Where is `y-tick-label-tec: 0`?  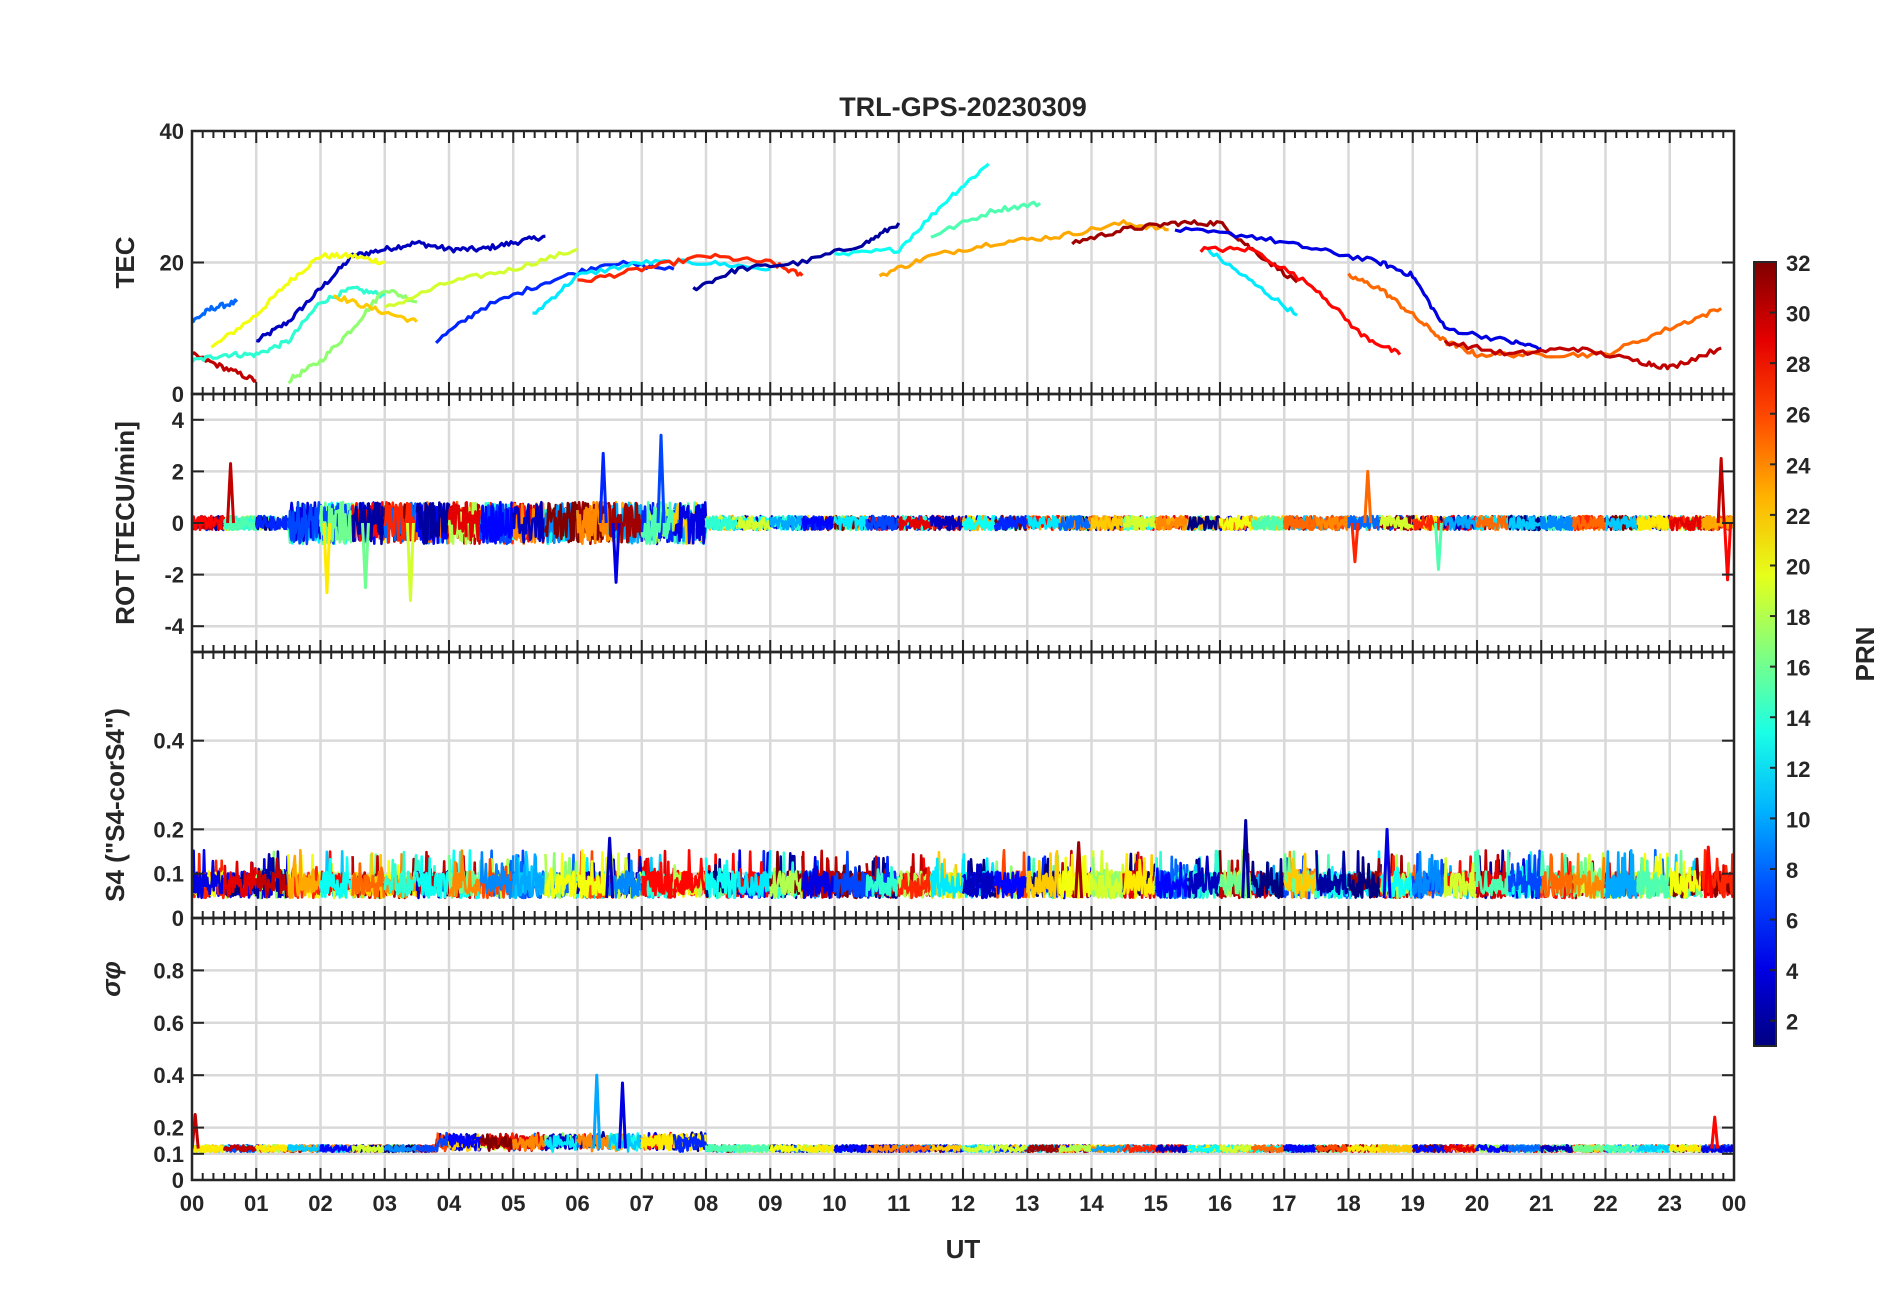
y-tick-label-tec: 0 is located at coordinates (178, 394).